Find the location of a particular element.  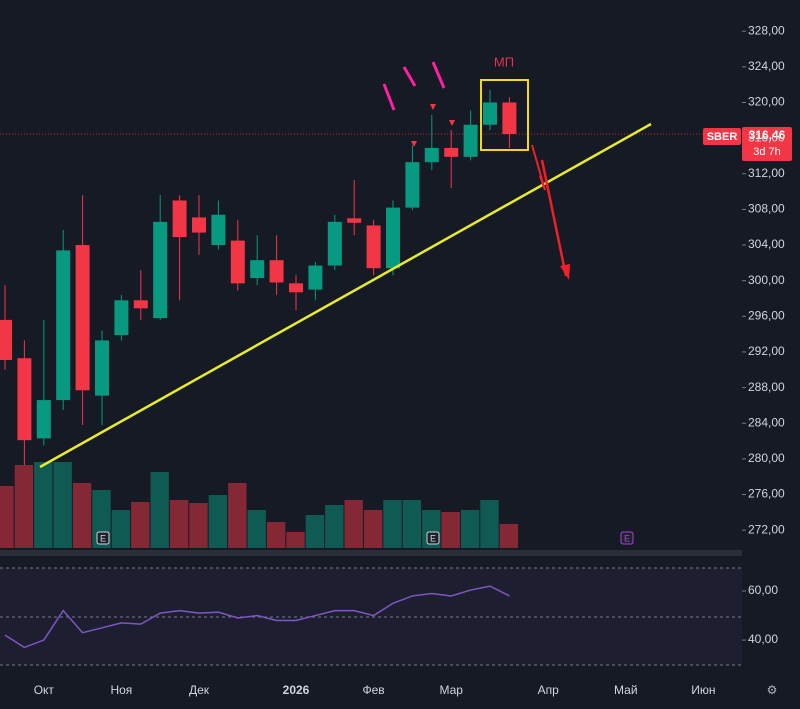

y-tick-label: 316,00 is located at coordinates (766, 137).